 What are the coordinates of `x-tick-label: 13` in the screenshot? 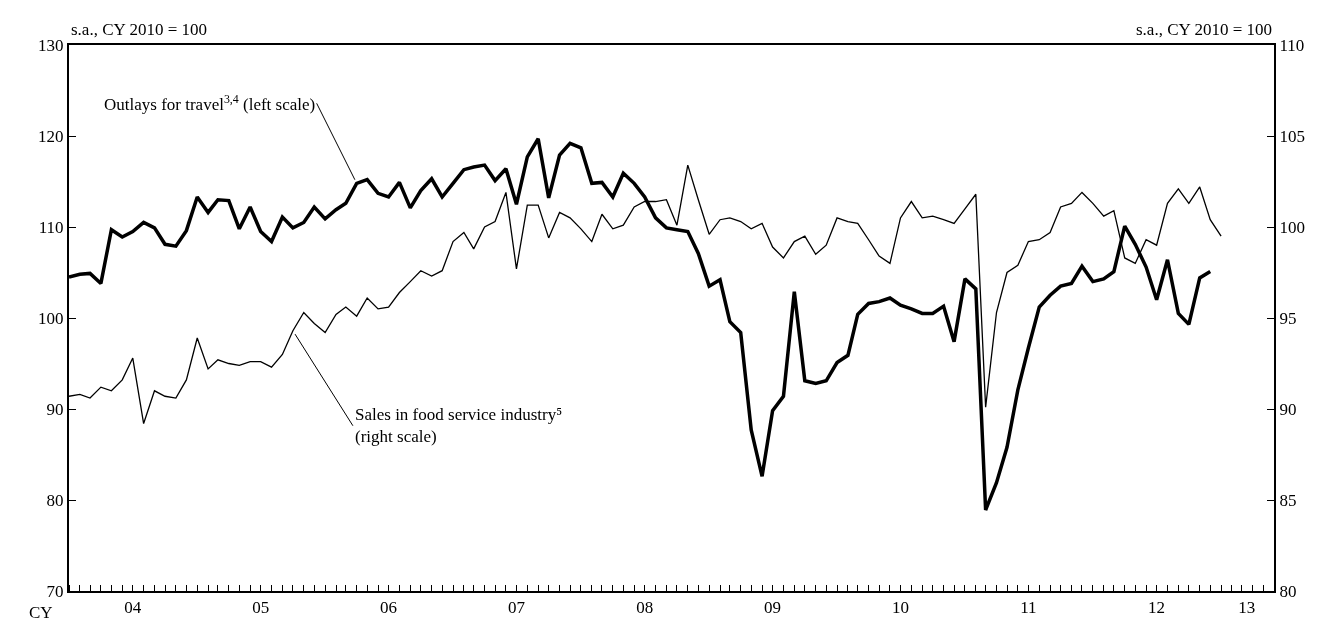 It's located at (1247, 608).